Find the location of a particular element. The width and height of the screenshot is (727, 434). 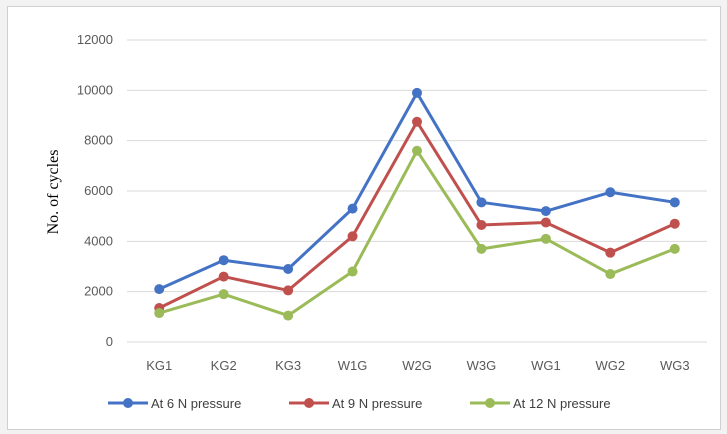

y-axis-label: No. of cycles is located at coordinates (53, 192).